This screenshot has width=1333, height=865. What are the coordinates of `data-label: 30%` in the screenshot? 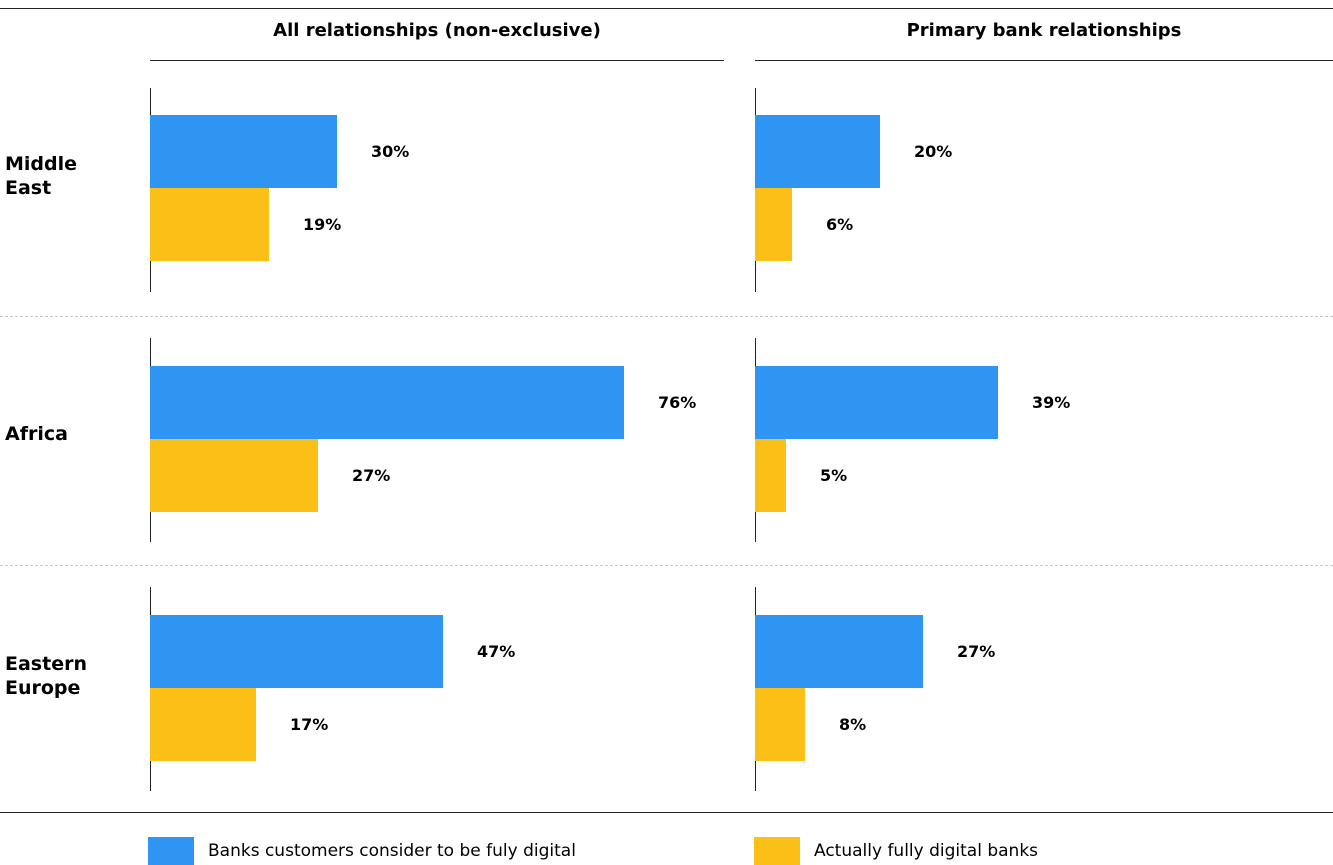 It's located at (390, 151).